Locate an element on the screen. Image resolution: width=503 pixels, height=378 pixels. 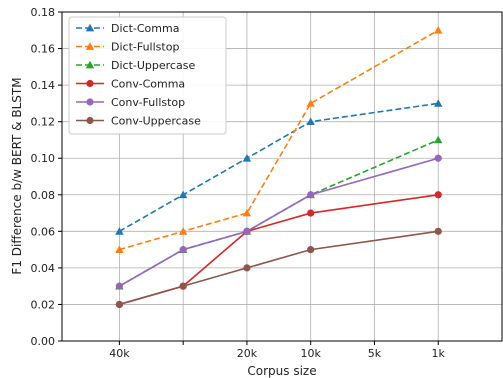
y-tick-label: 0.02 is located at coordinates (43, 304).